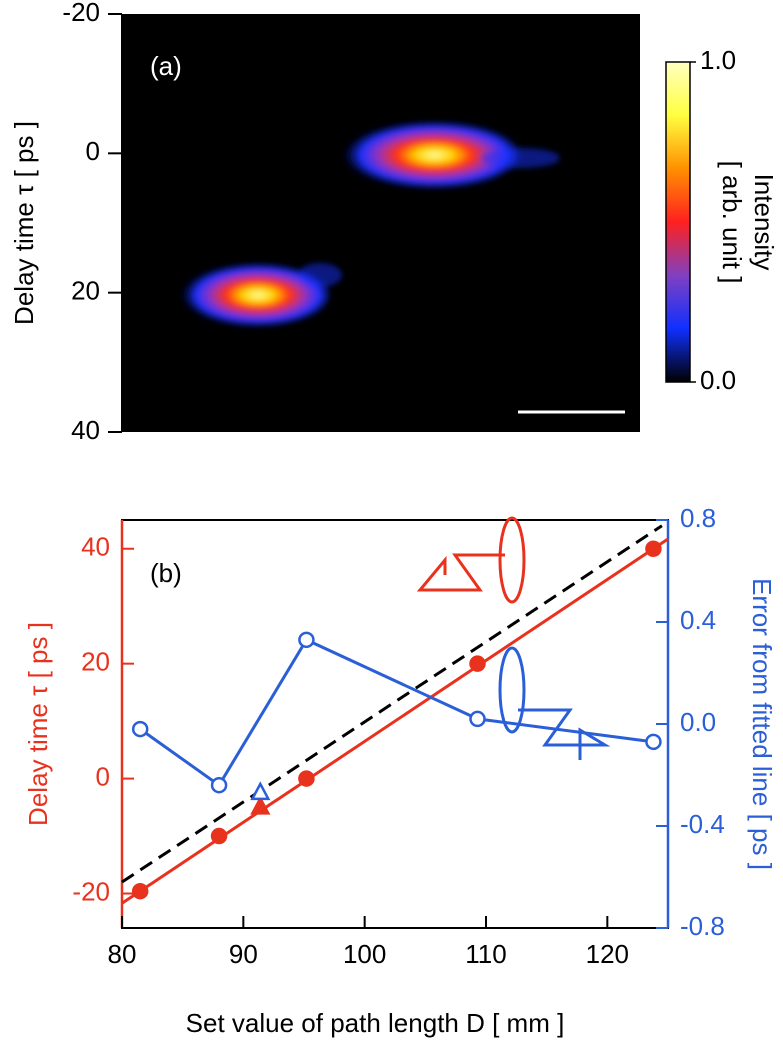 Image resolution: width=783 pixels, height=1048 pixels. I want to click on colorbar-tick-label: 1.0, so click(718, 60).